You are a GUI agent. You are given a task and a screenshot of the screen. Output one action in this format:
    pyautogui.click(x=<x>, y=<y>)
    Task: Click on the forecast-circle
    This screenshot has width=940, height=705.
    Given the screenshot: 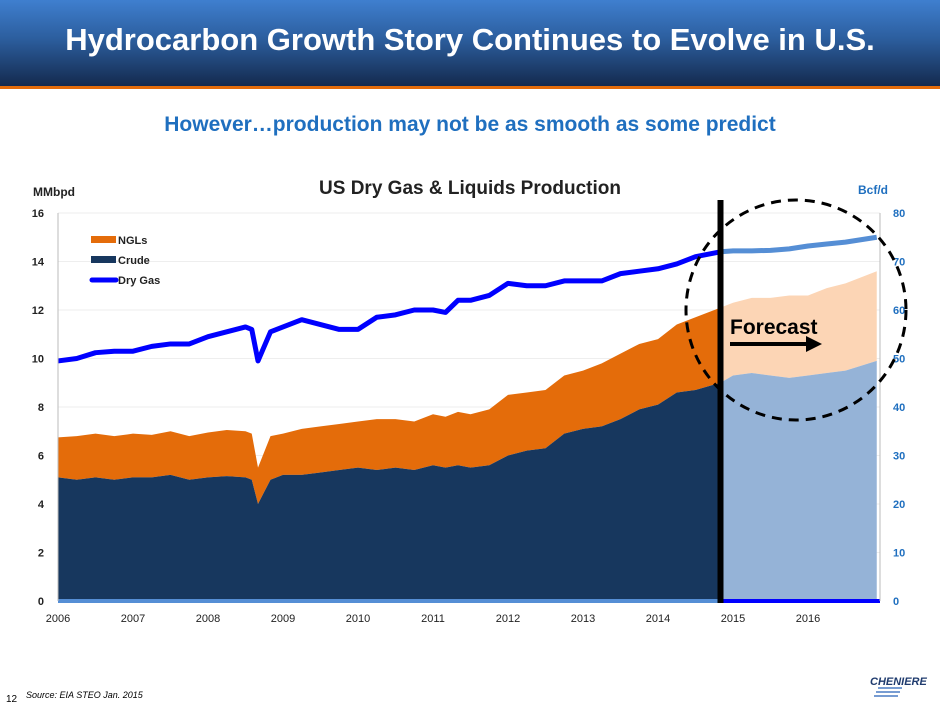 What is the action you would take?
    pyautogui.click(x=796, y=310)
    